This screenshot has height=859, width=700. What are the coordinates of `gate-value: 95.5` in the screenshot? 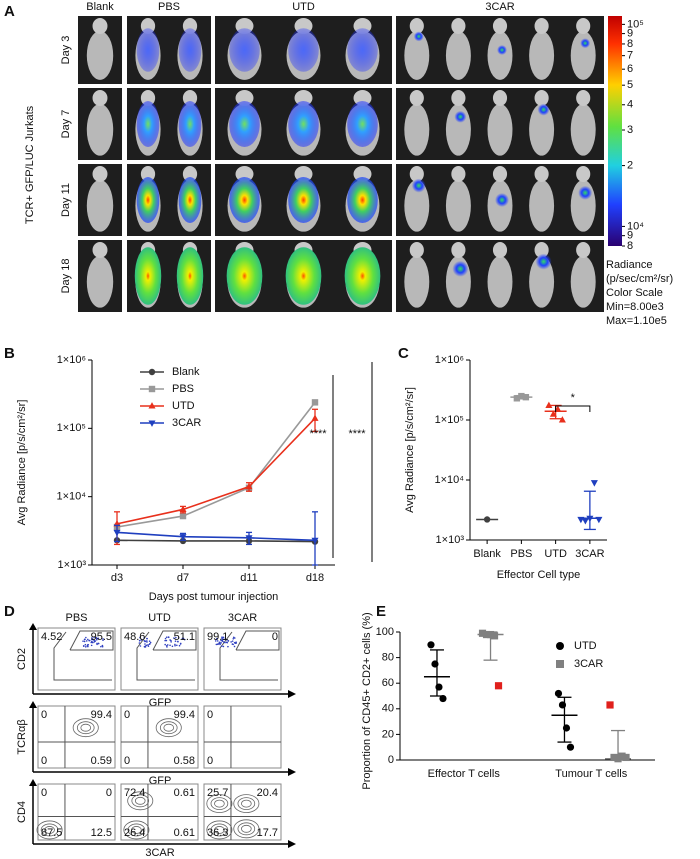 It's located at (101, 637).